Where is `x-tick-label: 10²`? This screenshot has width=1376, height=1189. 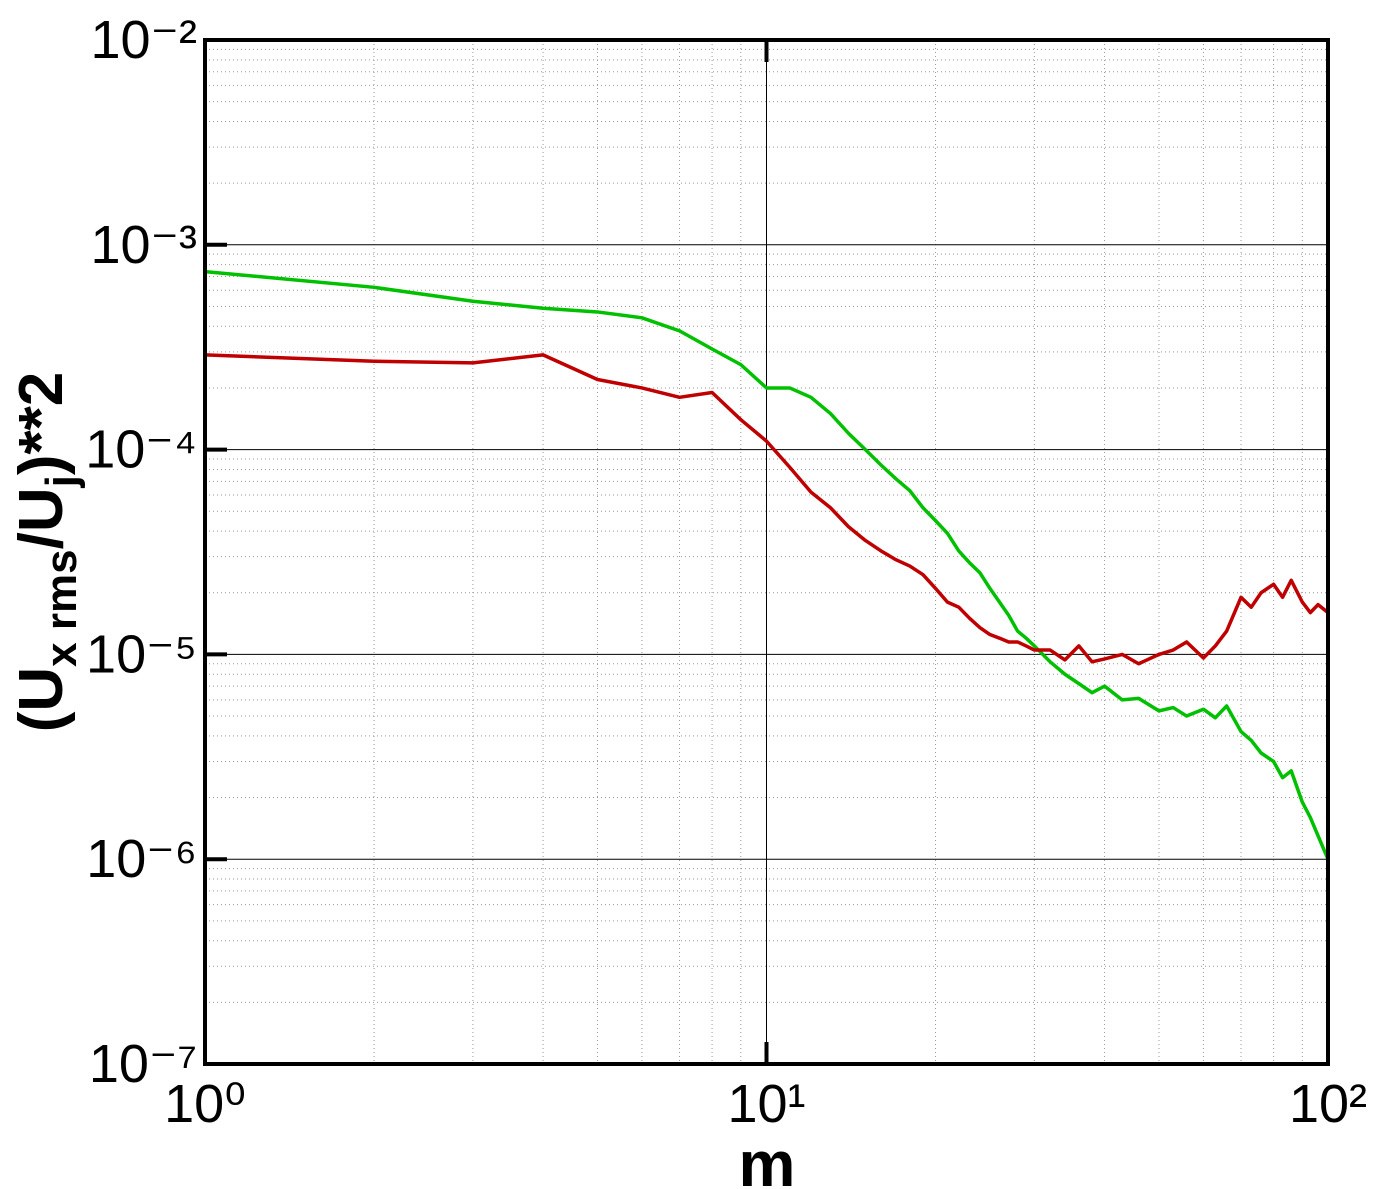
x-tick-label: 10² is located at coordinates (1328, 1104).